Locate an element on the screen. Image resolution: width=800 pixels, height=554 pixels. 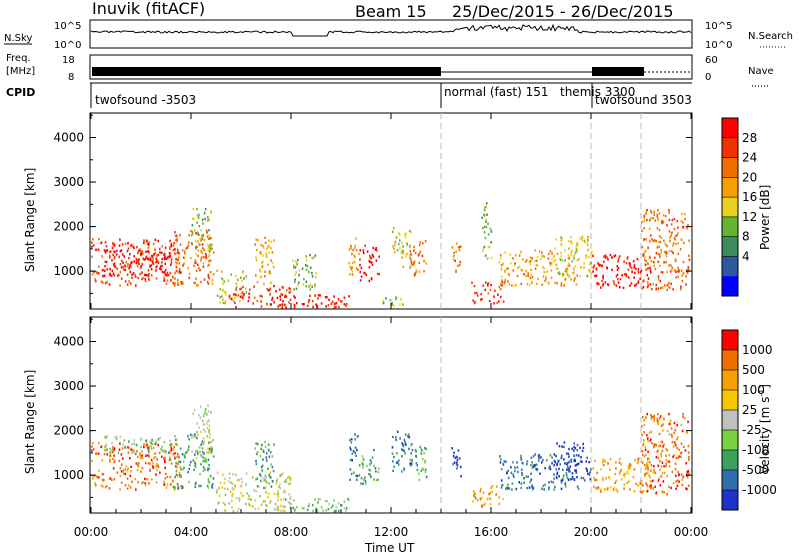
power-colorbar-tick-label: 12 is located at coordinates (749, 217).